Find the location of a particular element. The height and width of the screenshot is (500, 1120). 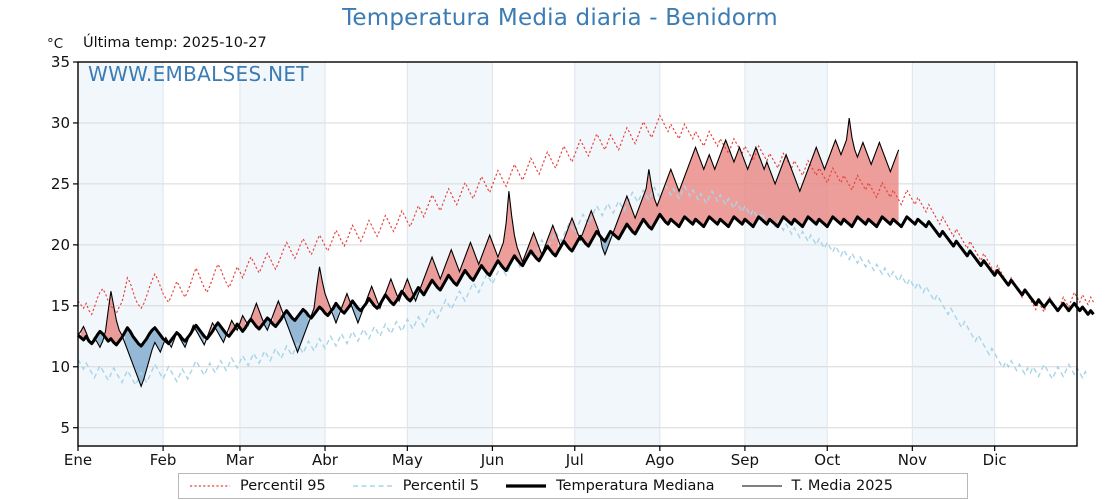

x-axis-tick-label: Oct is located at coordinates (827, 460).